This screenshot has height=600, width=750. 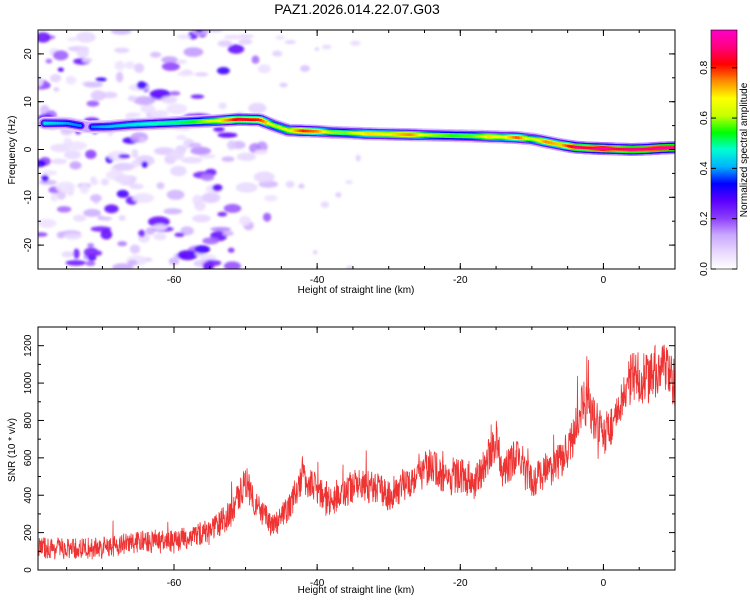 I want to click on y-tick-label: 0, so click(x=28, y=570).